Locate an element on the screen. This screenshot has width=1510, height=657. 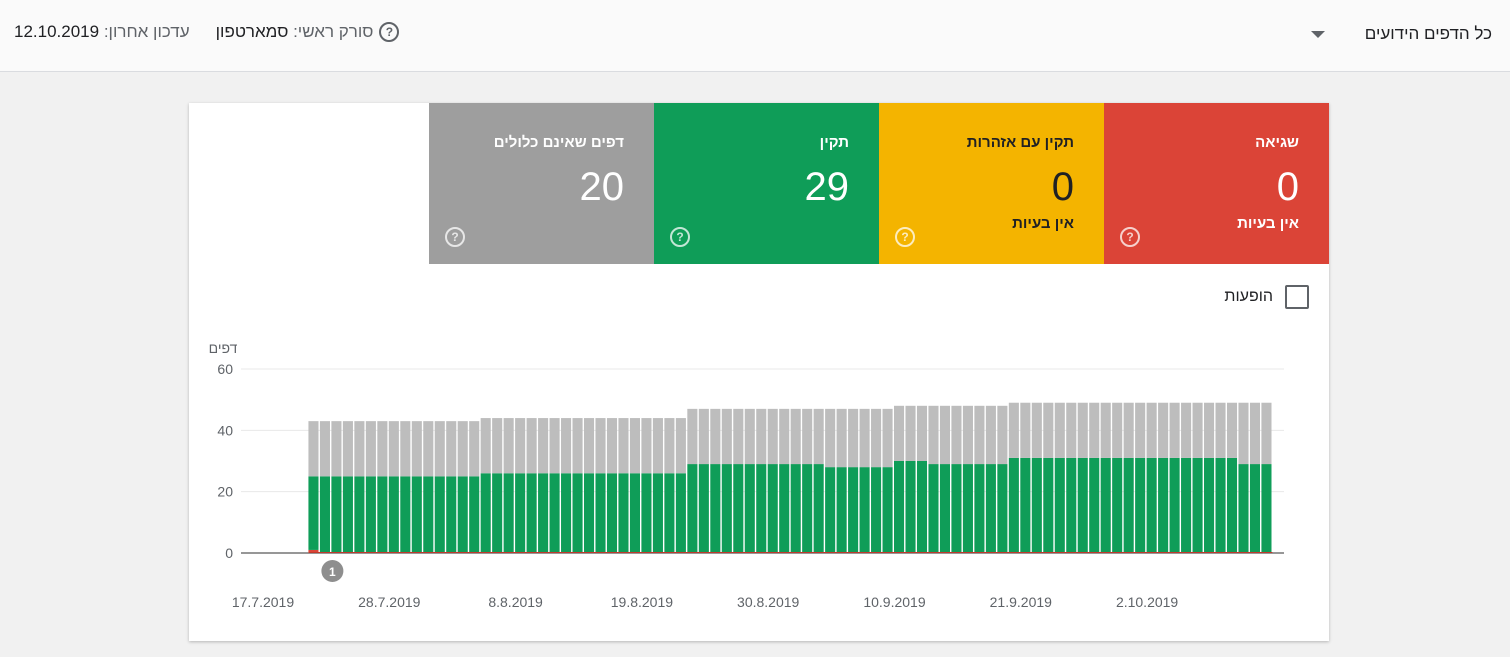
annotation-marker is located at coordinates (332, 571).